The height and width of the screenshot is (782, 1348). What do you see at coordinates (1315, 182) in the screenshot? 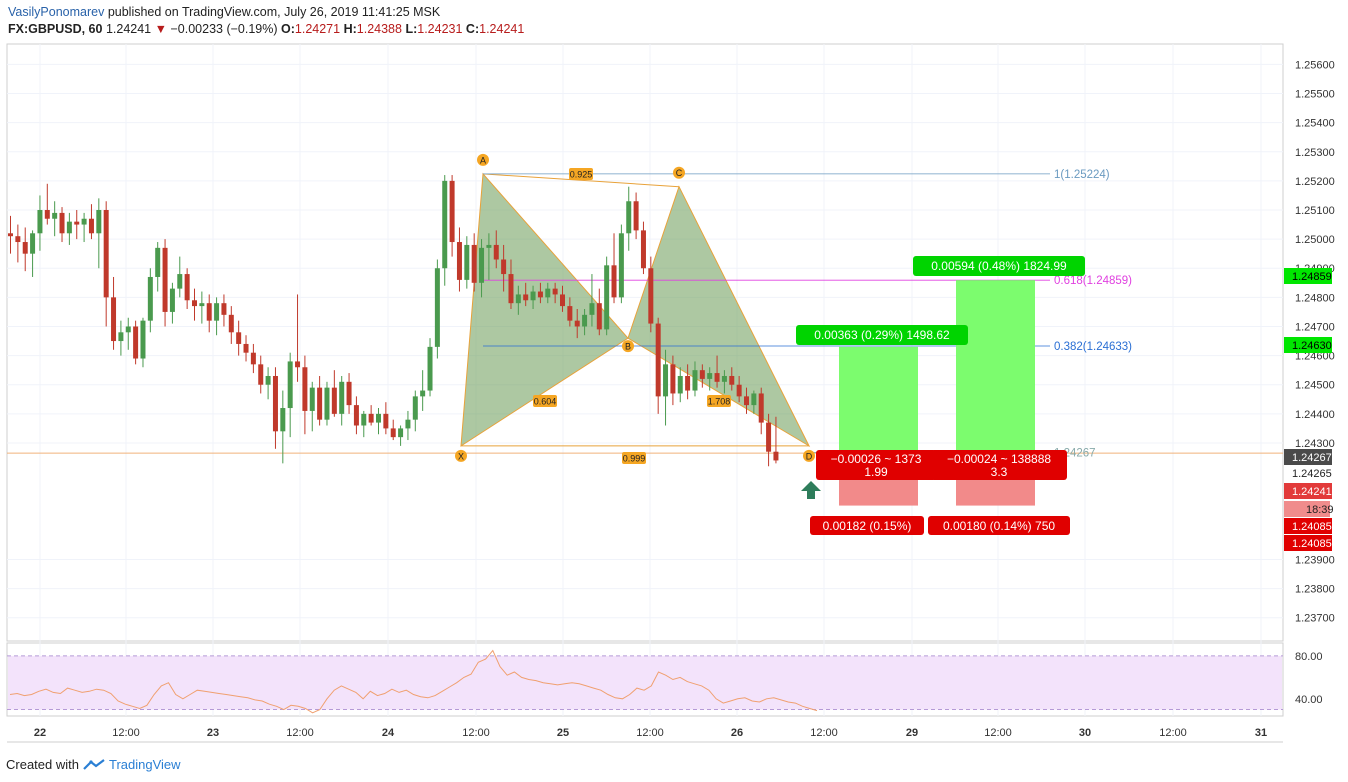
I see `y-tick-label: 1.25200` at bounding box center [1315, 182].